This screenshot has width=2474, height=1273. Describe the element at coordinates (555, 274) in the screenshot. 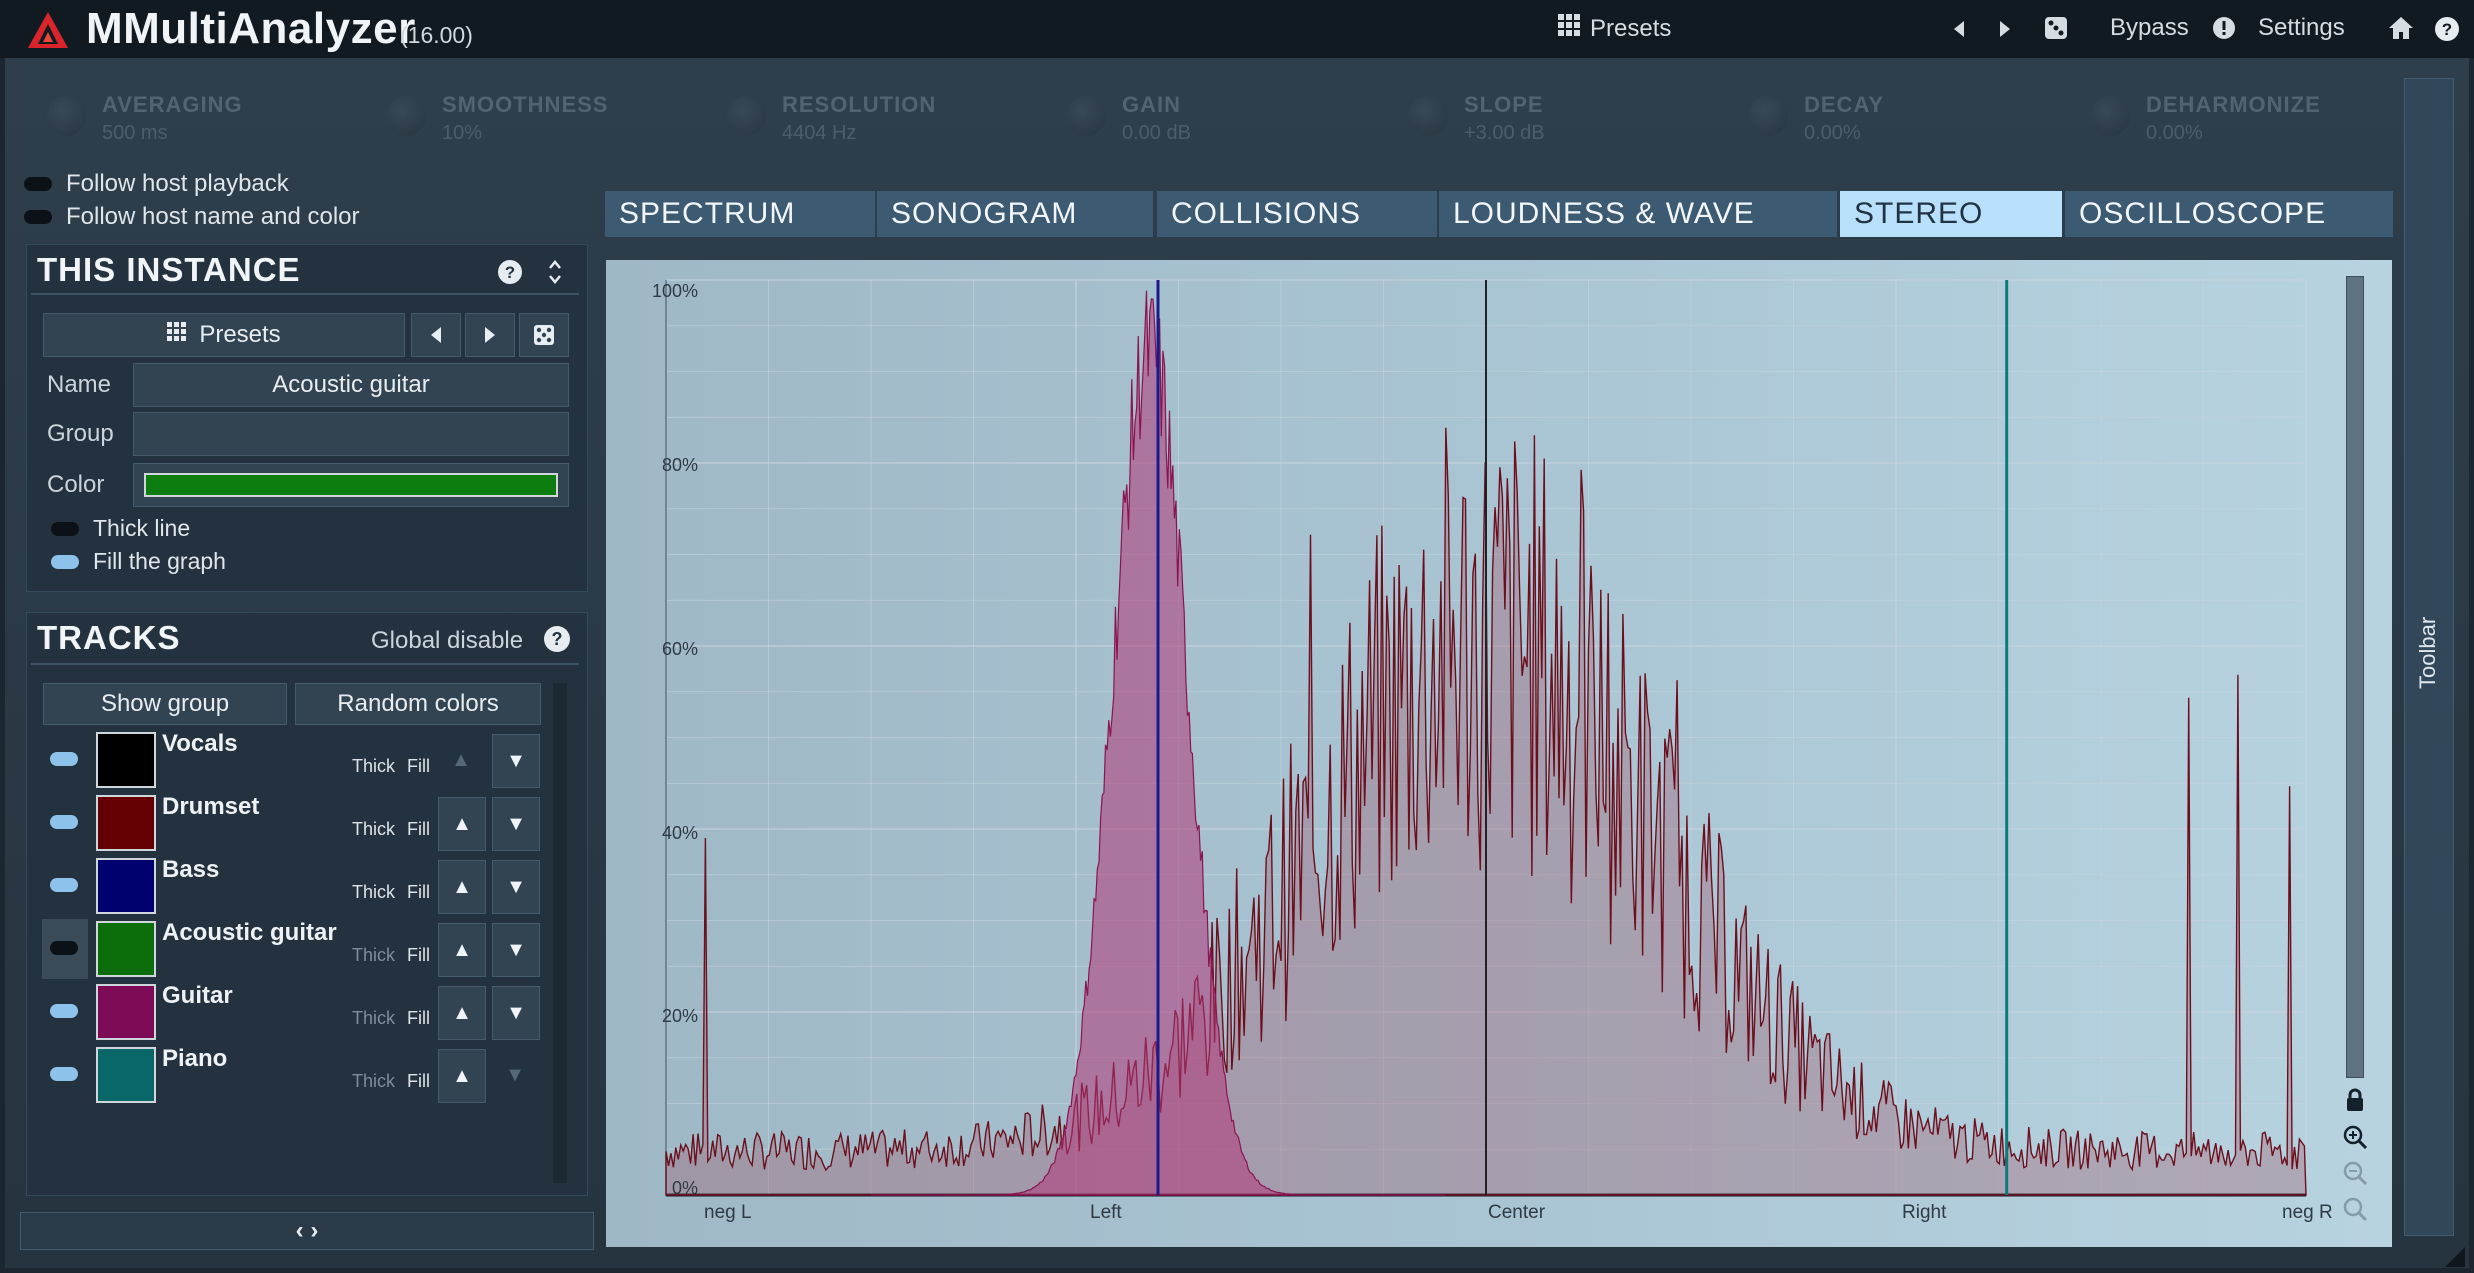

I see `collapse-chevron-icon` at that location.